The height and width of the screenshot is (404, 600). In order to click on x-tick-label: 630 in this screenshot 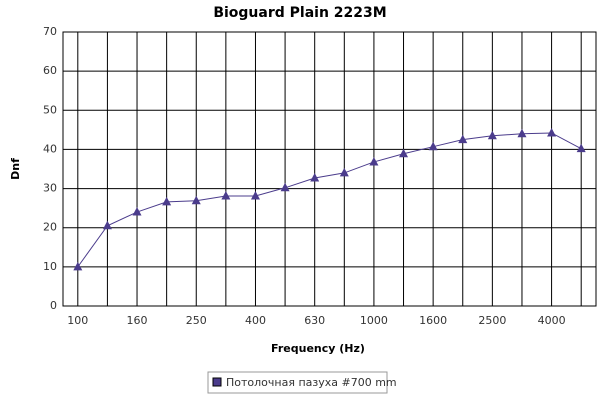, I will do `click(314, 320)`.